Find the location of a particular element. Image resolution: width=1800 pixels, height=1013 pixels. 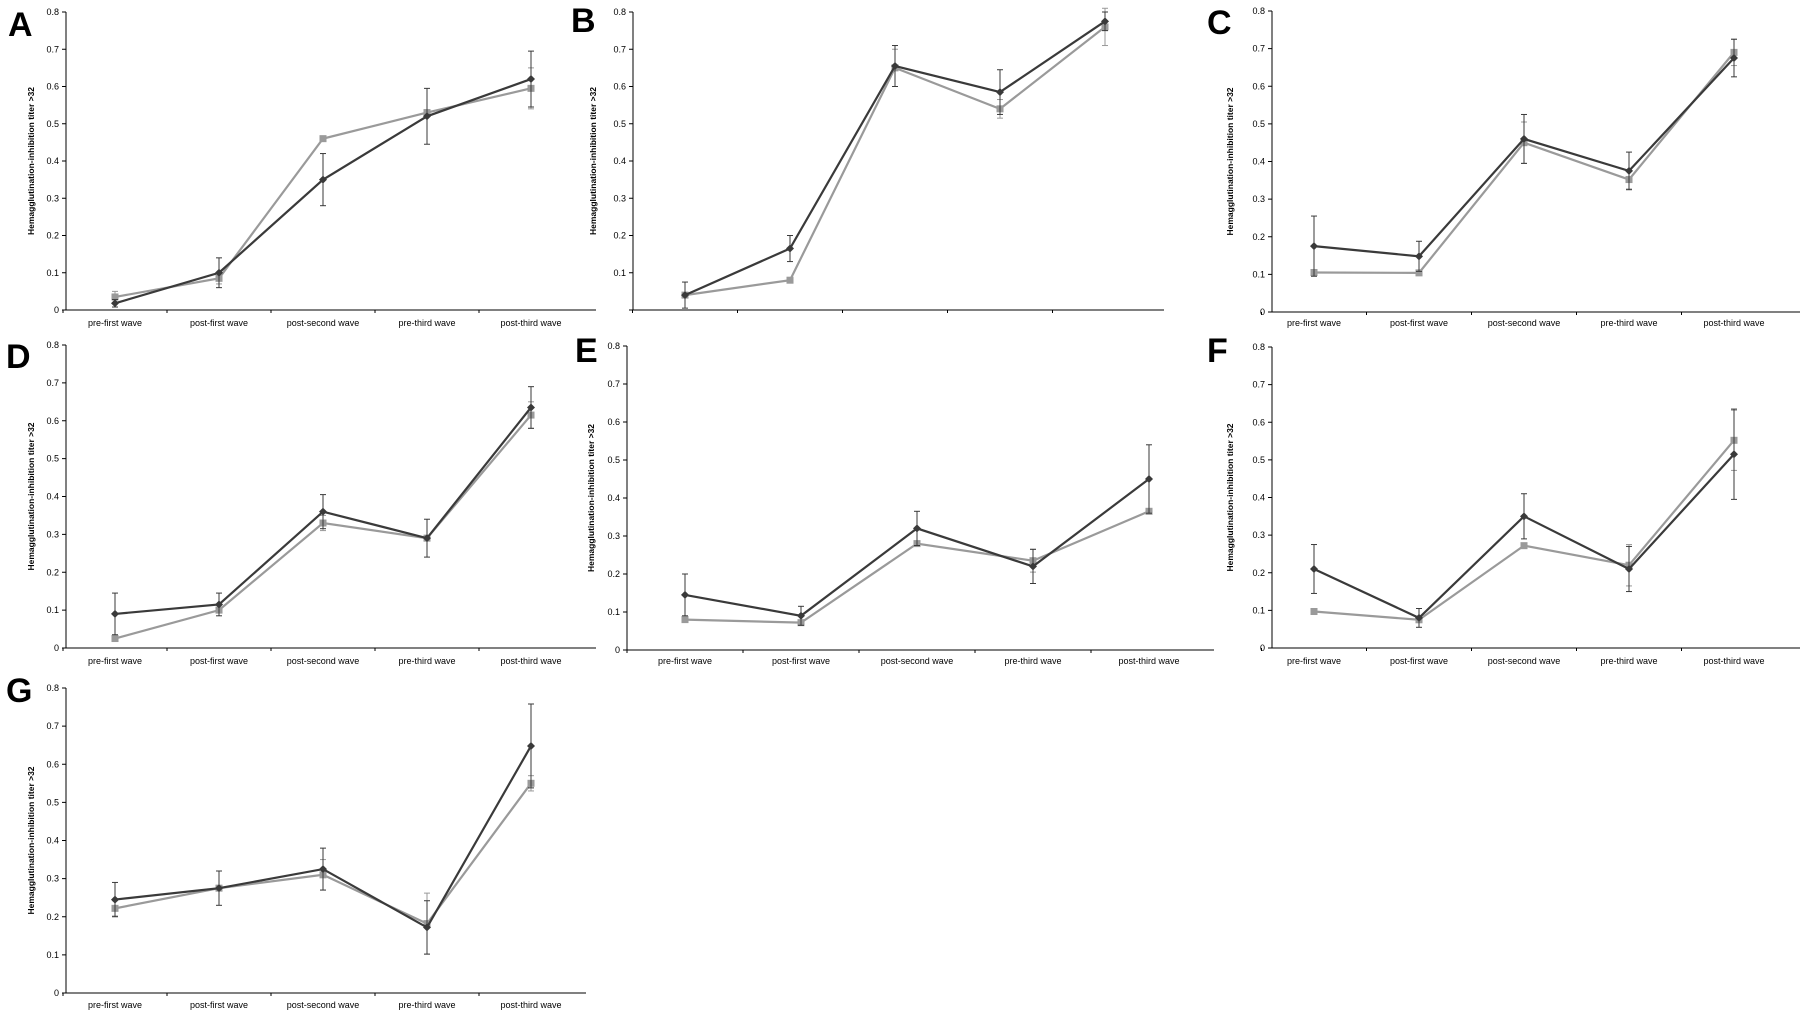

panel-label: E is located at coordinates (586, 351).